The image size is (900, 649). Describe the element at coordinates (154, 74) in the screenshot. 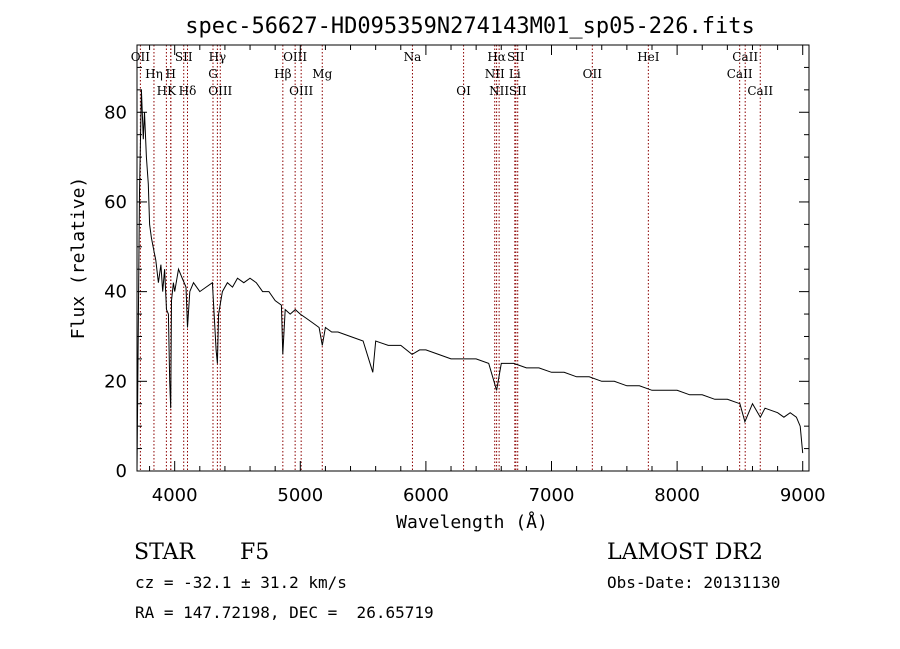

I see `line-label: Hη` at that location.